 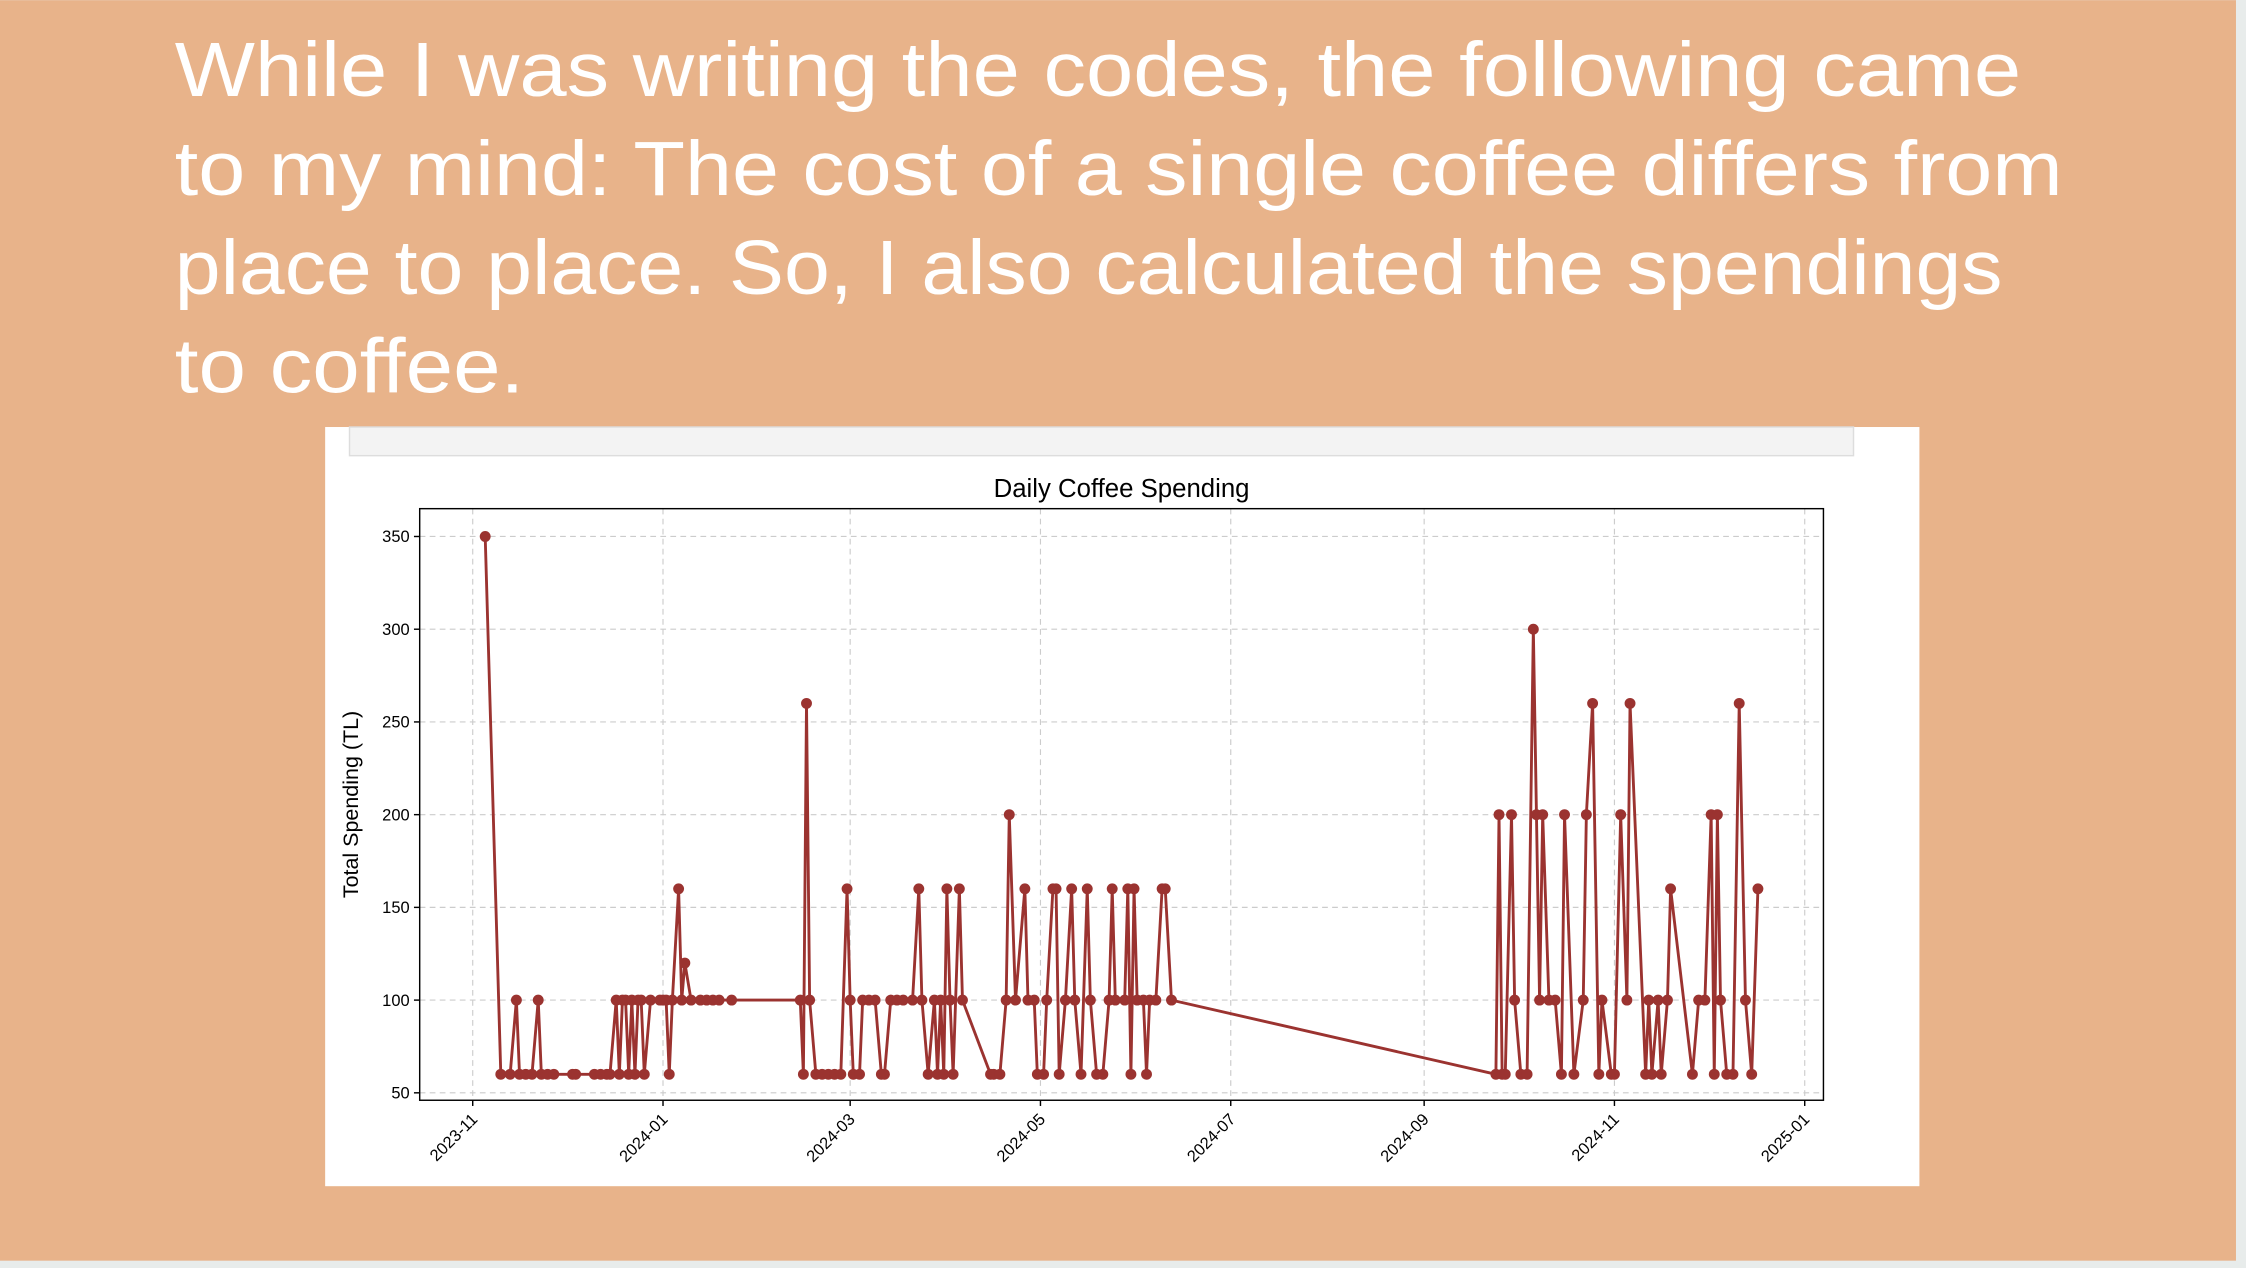 I want to click on slide-text-line: to coffee., so click(x=350, y=367).